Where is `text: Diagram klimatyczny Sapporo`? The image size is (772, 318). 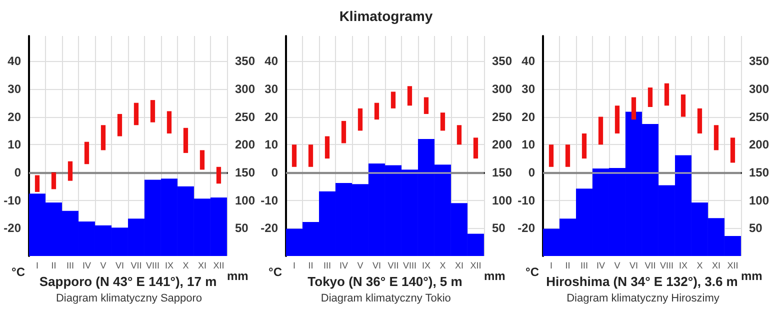
text: Diagram klimatyczny Sapporo is located at coordinates (129, 298).